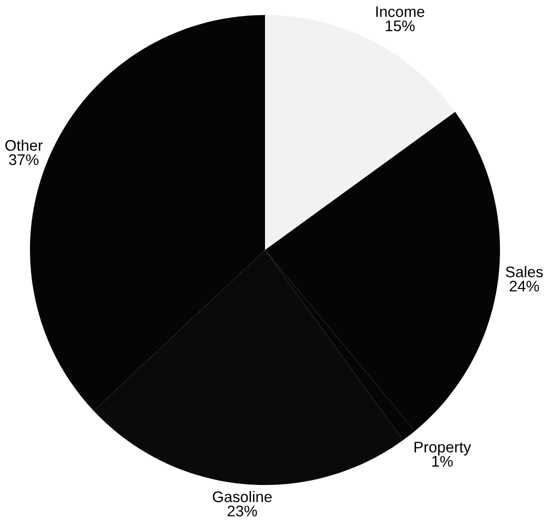 This screenshot has height=526, width=550. What do you see at coordinates (24, 145) in the screenshot?
I see `slice-label: Other` at bounding box center [24, 145].